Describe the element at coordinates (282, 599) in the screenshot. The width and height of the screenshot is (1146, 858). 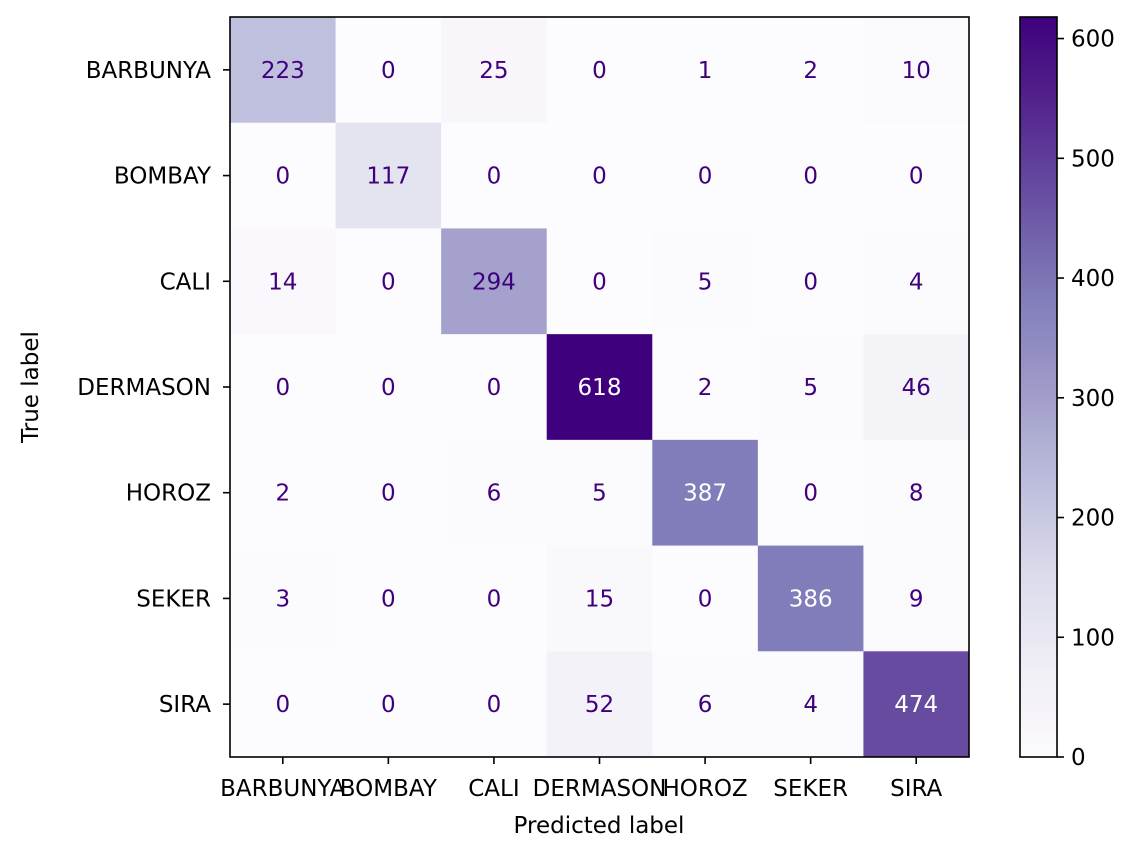
I see `cell-value-label: 3` at that location.